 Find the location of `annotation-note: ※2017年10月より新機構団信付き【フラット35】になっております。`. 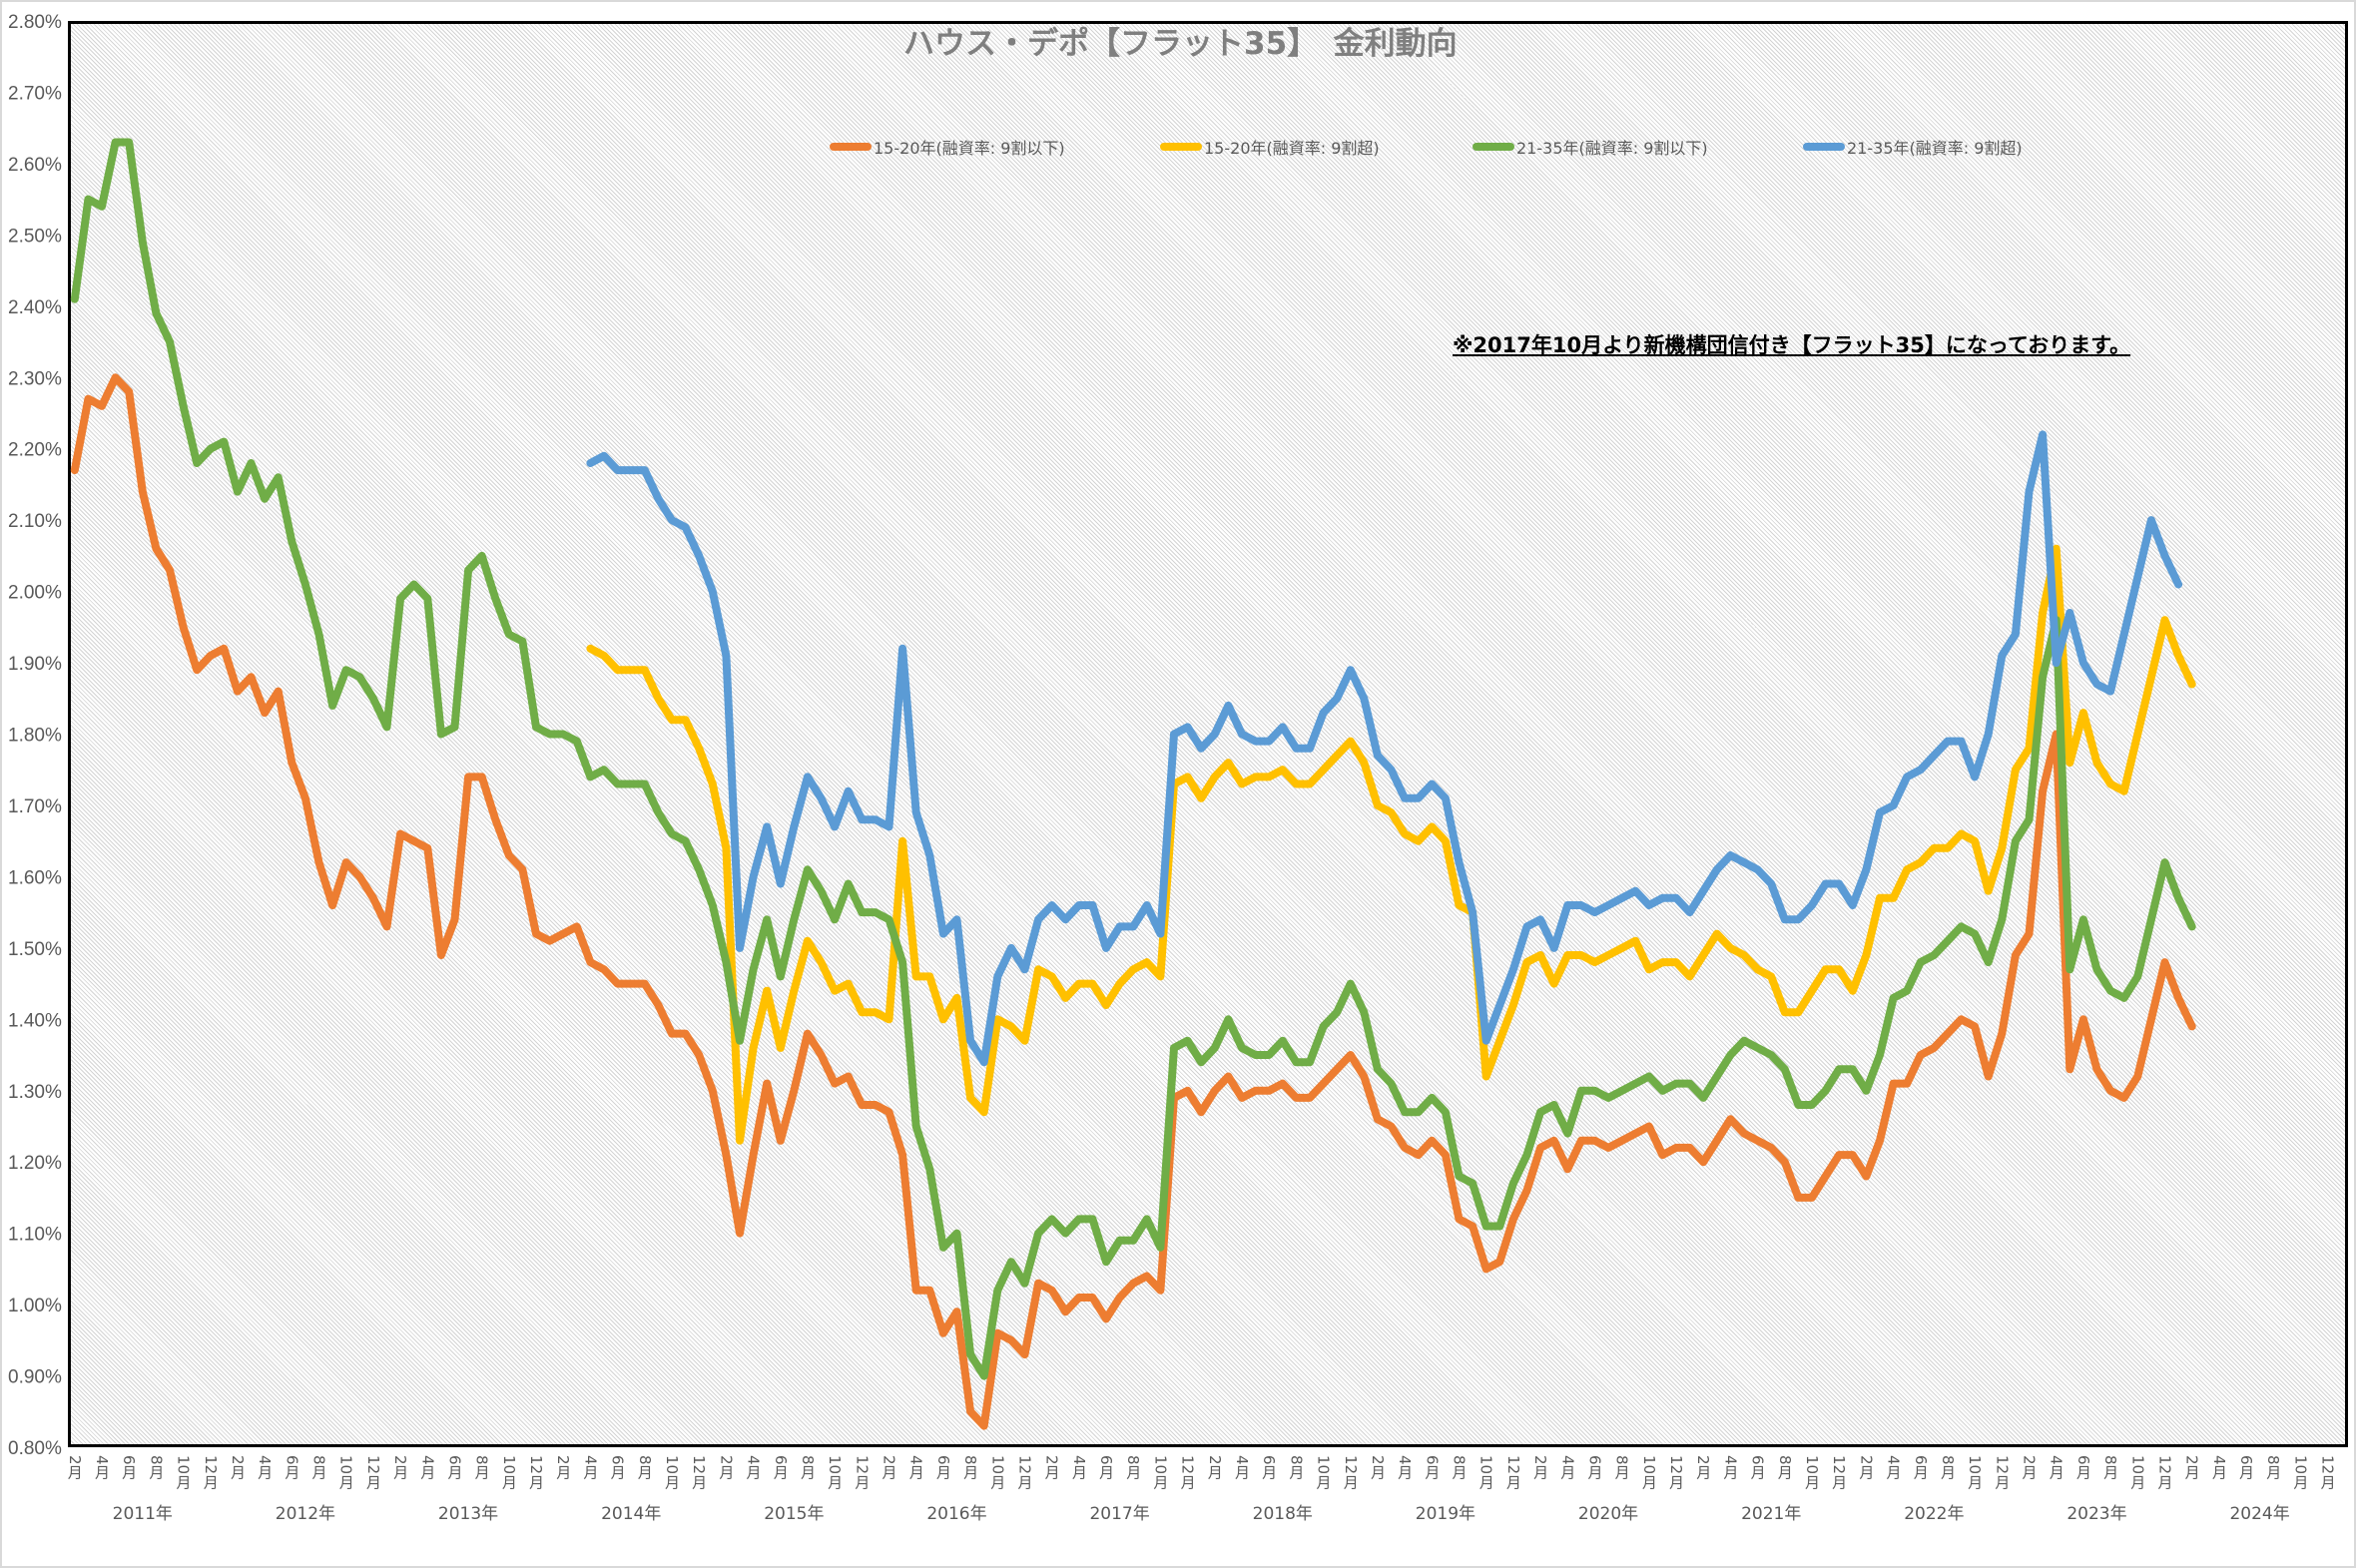

annotation-note: ※2017年10月より新機構団信付き【フラット35】になっております。 is located at coordinates (1792, 345).